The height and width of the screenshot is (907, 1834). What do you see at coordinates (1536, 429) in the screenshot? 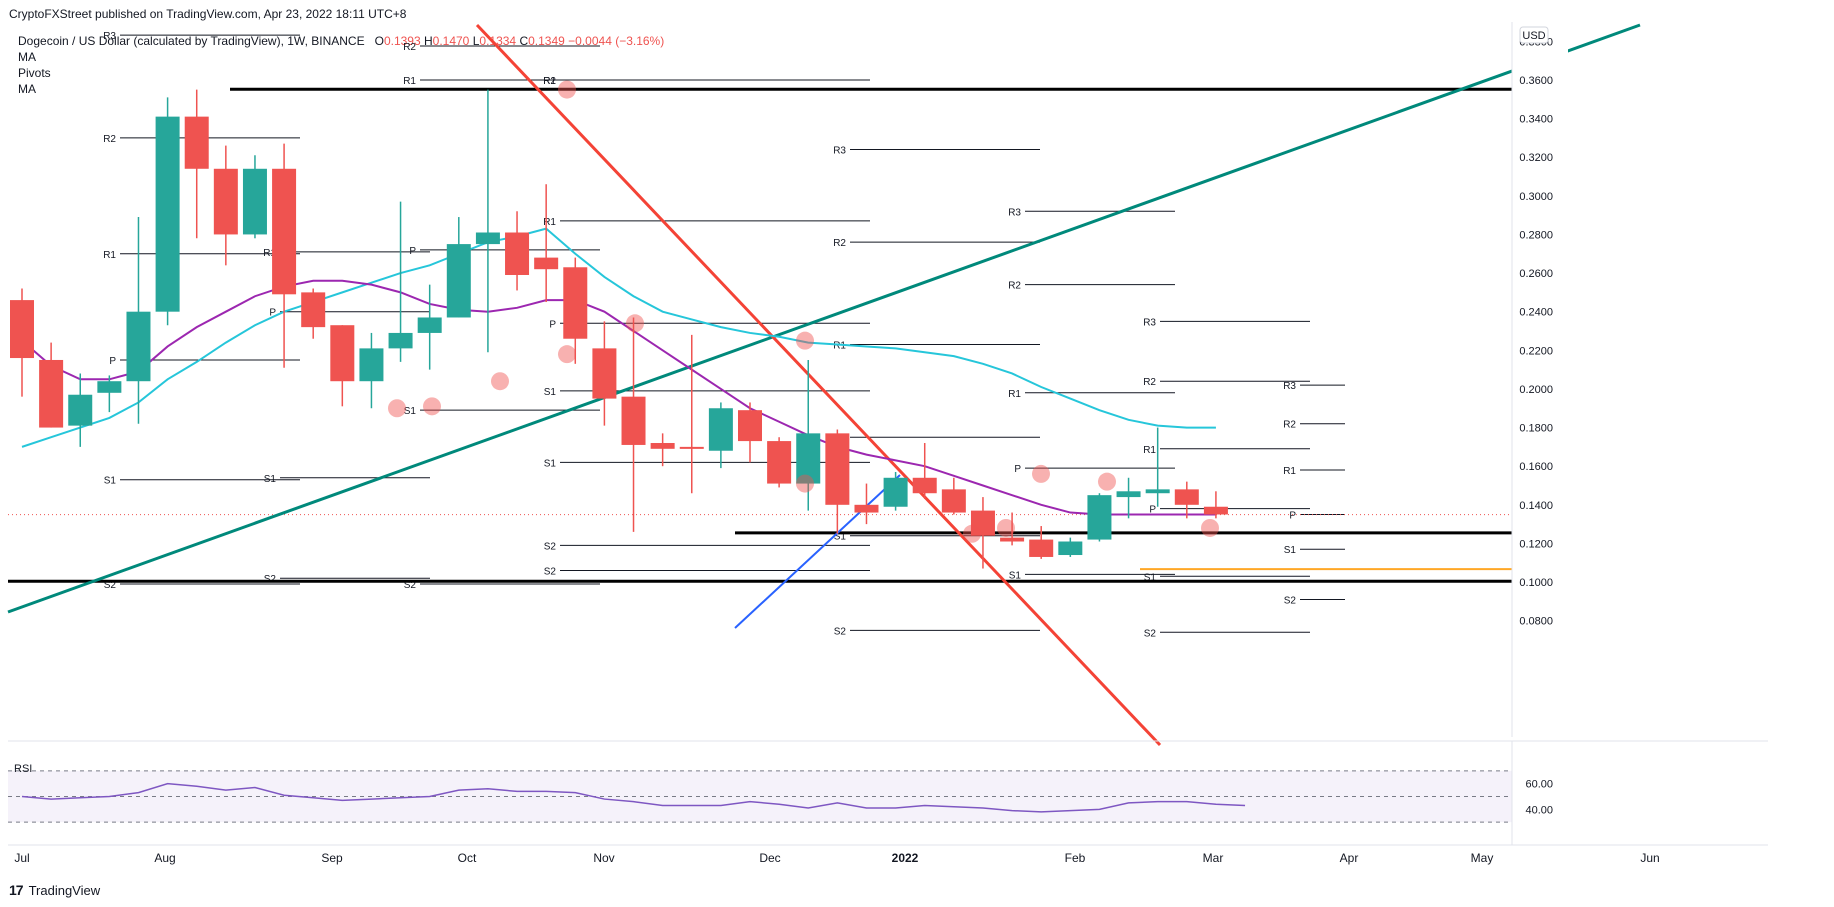
I see `price-tick-label: 0.1800` at bounding box center [1536, 429].